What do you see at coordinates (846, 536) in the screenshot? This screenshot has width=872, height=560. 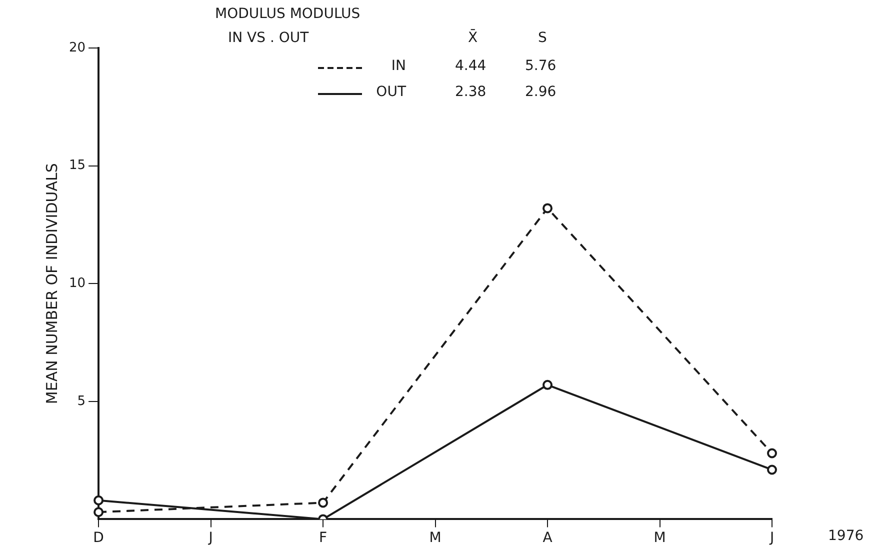 I see `x-axis-title: 1976` at bounding box center [846, 536].